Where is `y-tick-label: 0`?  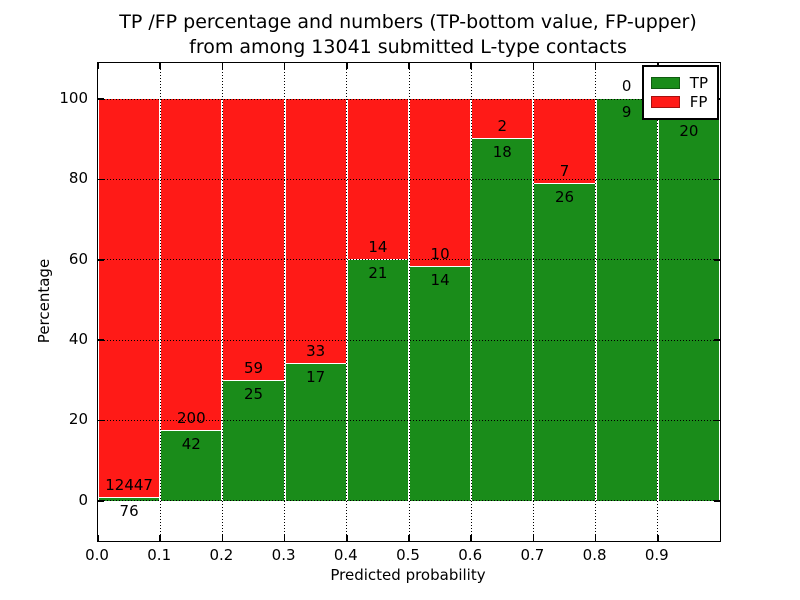
y-tick-label: 0 is located at coordinates (83, 499).